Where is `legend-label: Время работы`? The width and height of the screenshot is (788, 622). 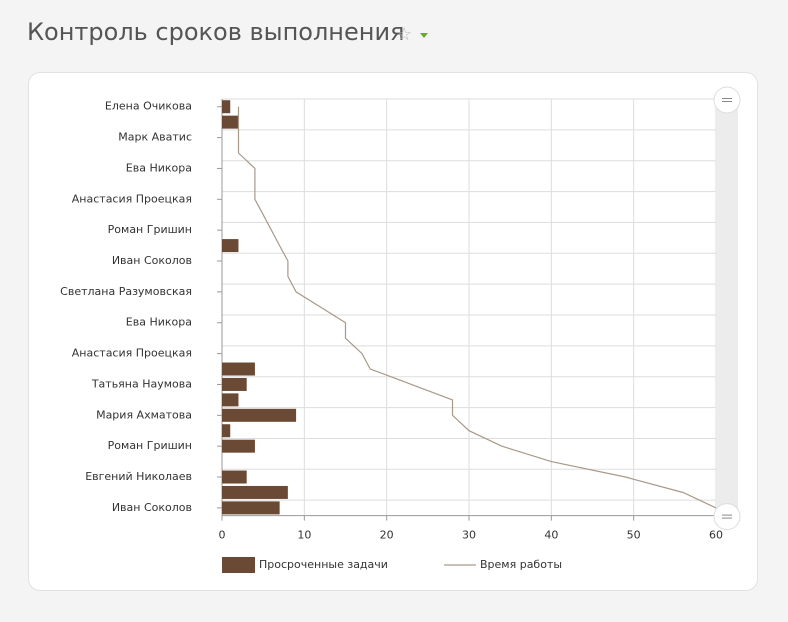 legend-label: Время работы is located at coordinates (521, 564).